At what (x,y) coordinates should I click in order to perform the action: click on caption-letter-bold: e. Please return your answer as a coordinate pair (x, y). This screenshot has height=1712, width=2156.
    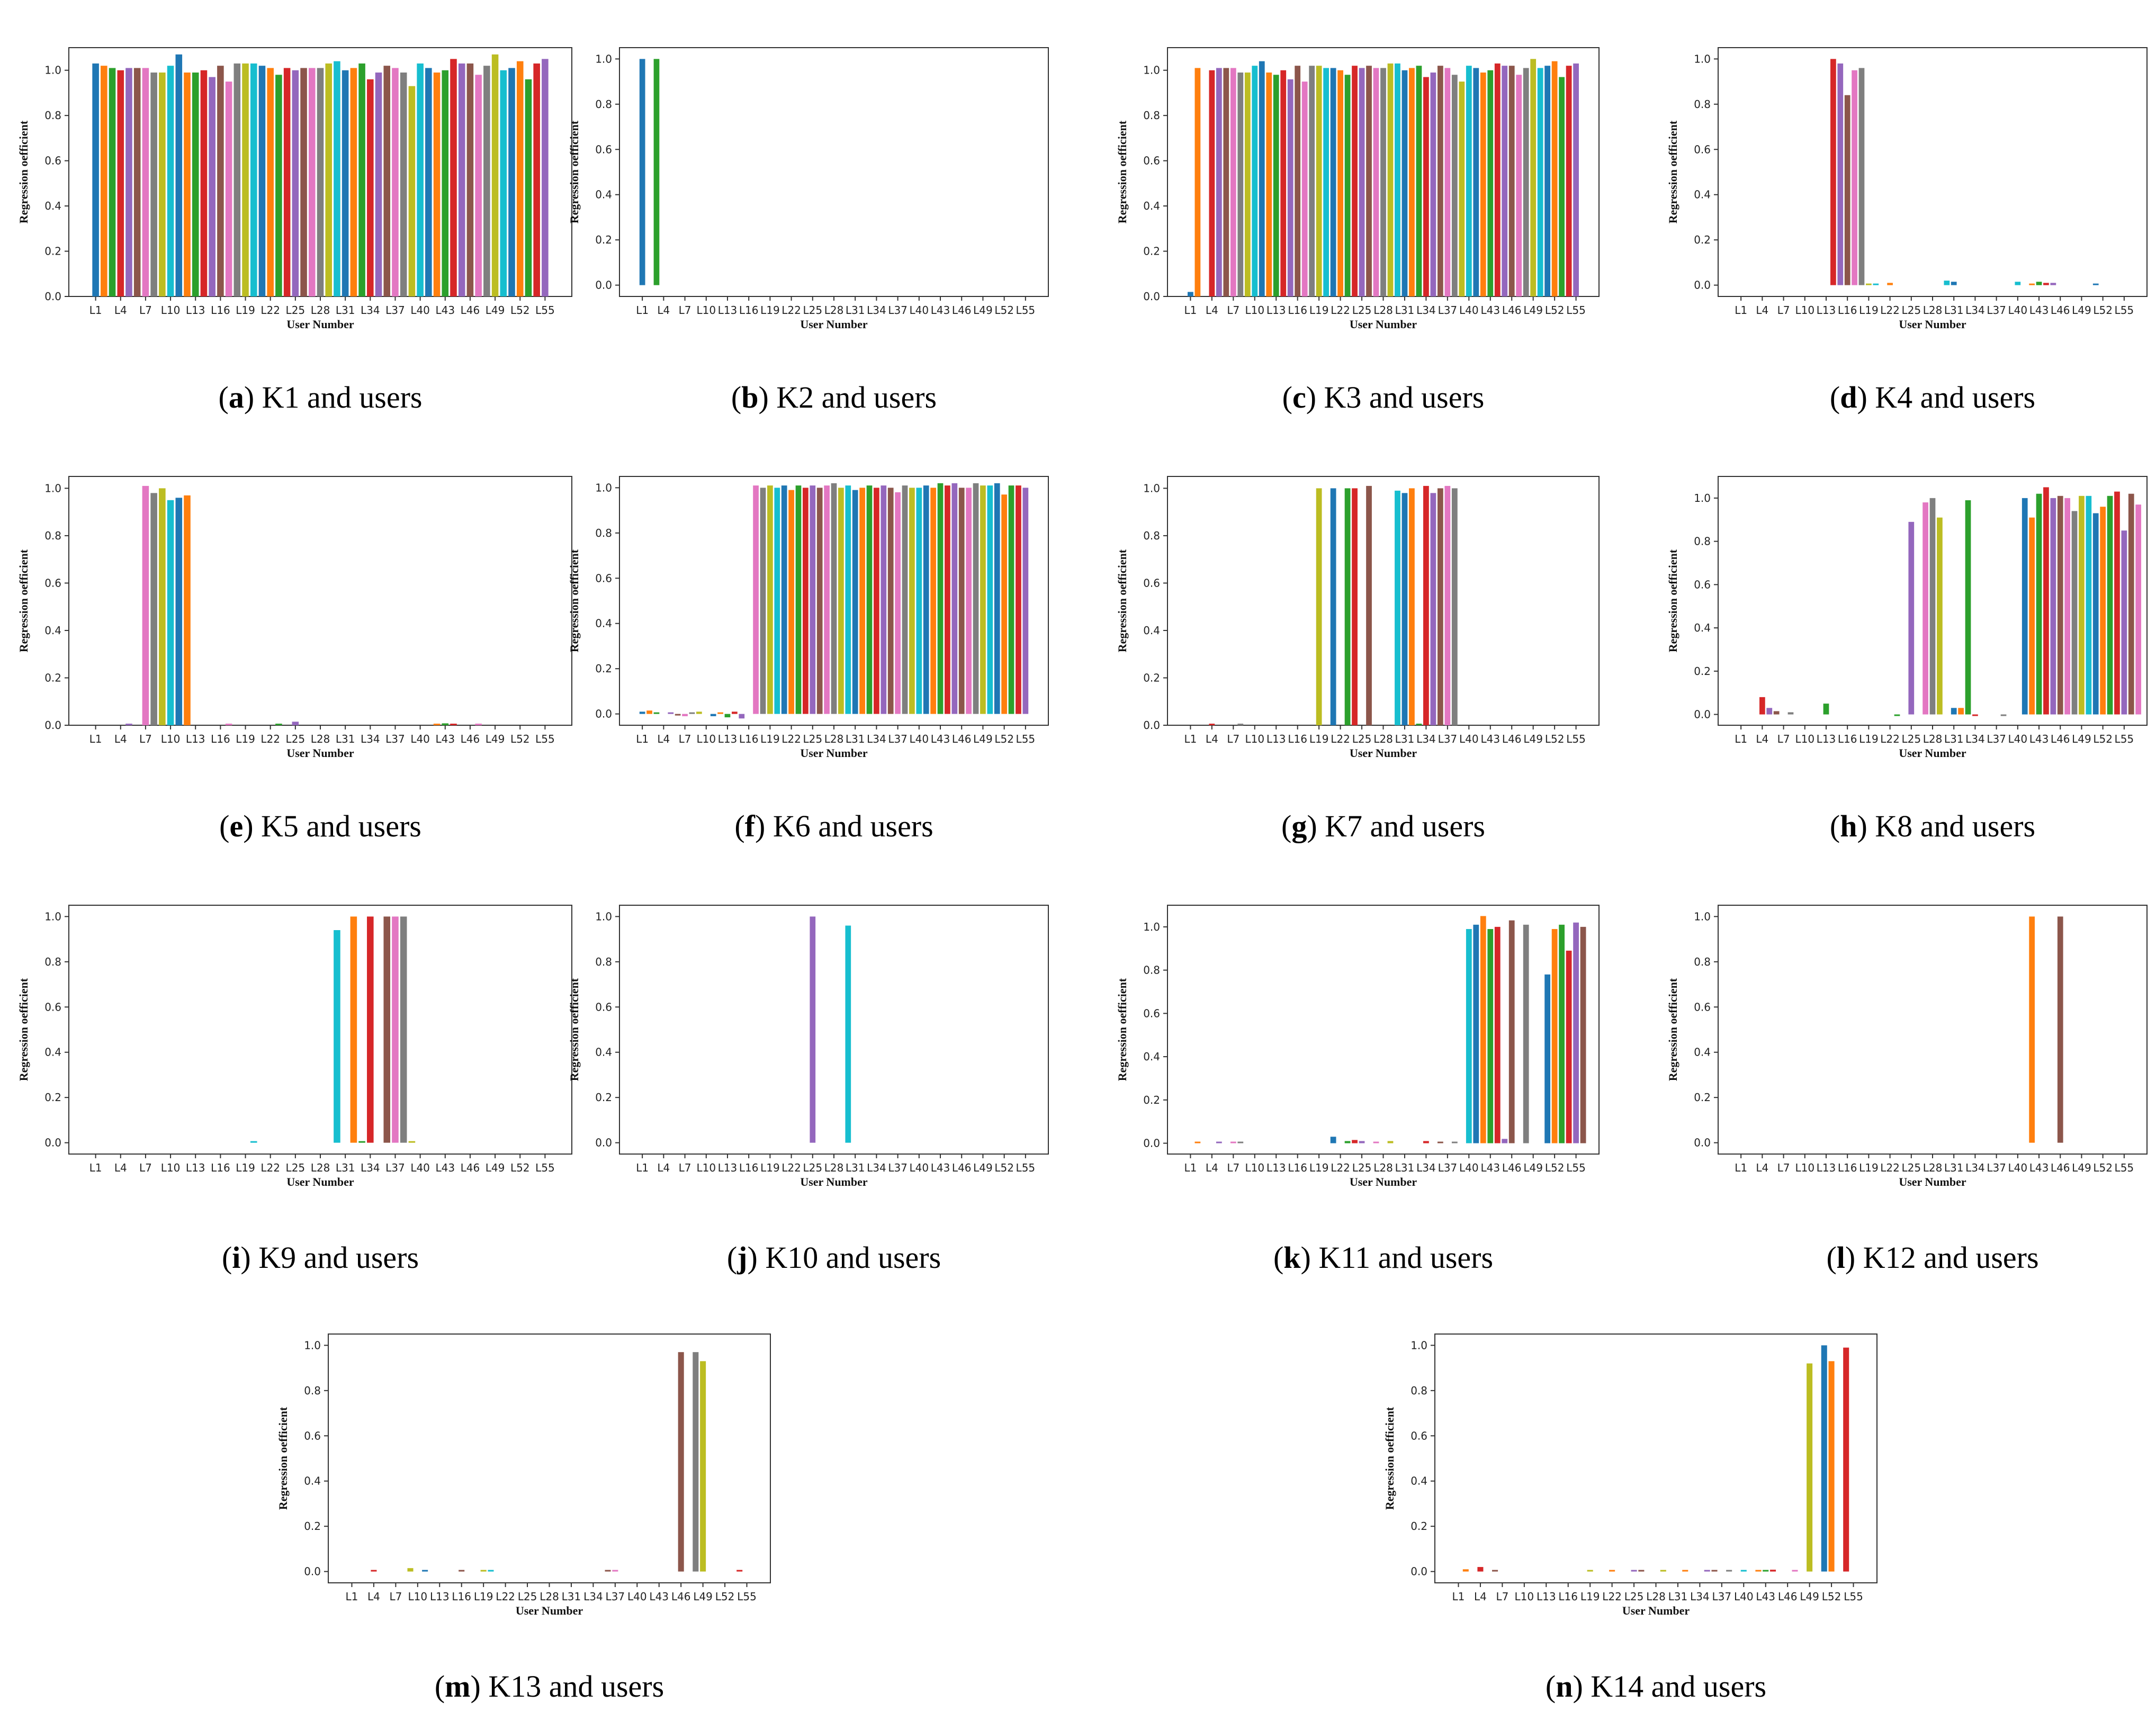
    Looking at the image, I should click on (236, 826).